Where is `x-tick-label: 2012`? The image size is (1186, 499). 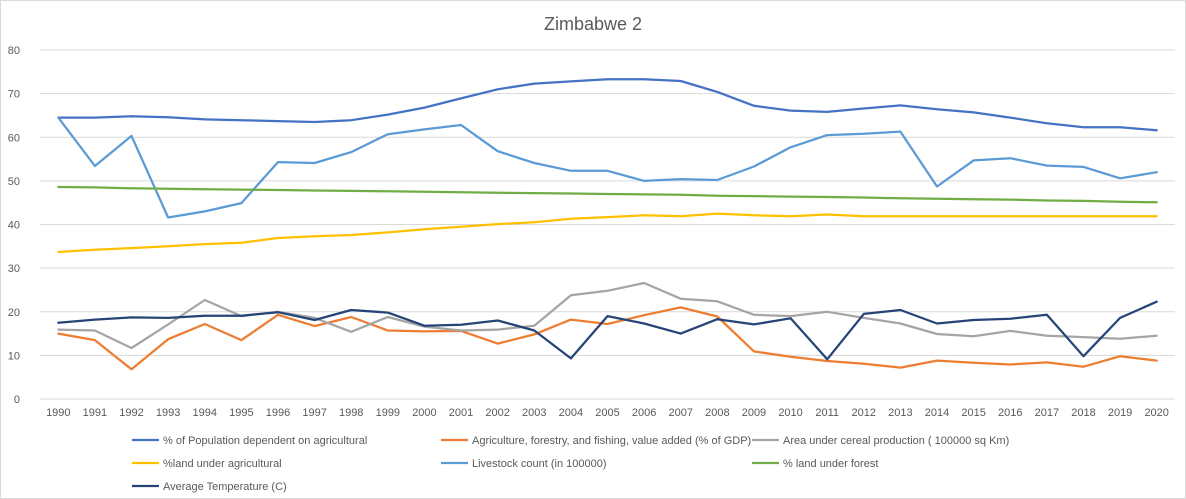 x-tick-label: 2012 is located at coordinates (864, 413).